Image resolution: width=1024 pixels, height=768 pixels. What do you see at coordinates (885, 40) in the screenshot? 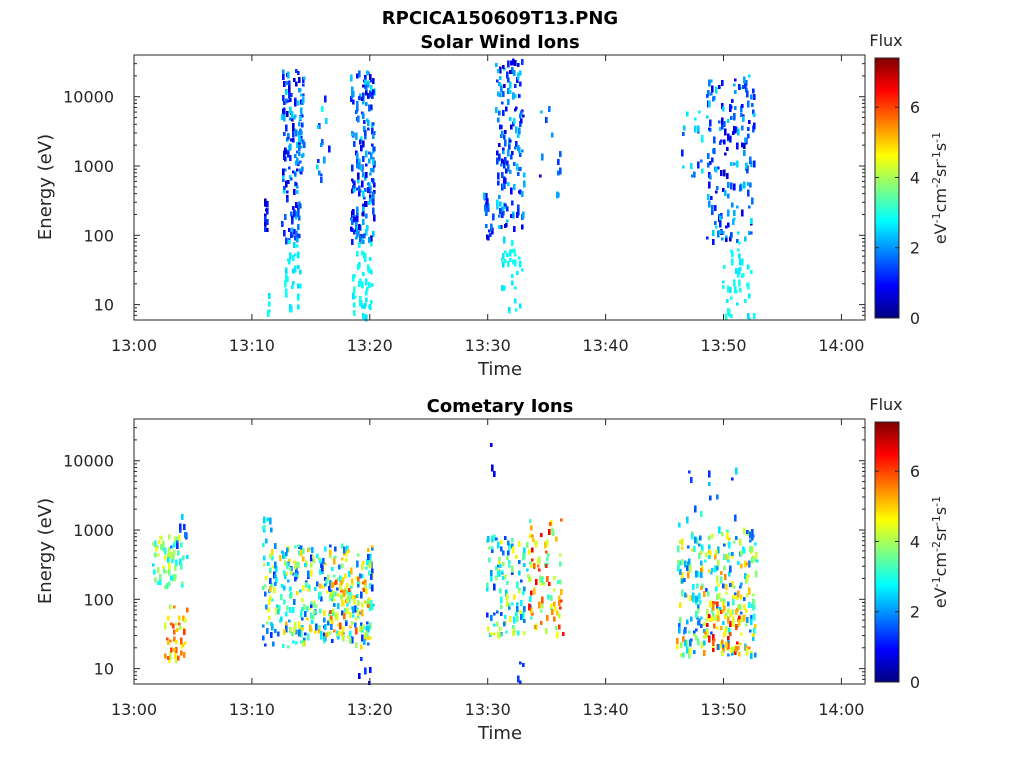
I see `colorbar-title-solar-wind: Flux` at bounding box center [885, 40].